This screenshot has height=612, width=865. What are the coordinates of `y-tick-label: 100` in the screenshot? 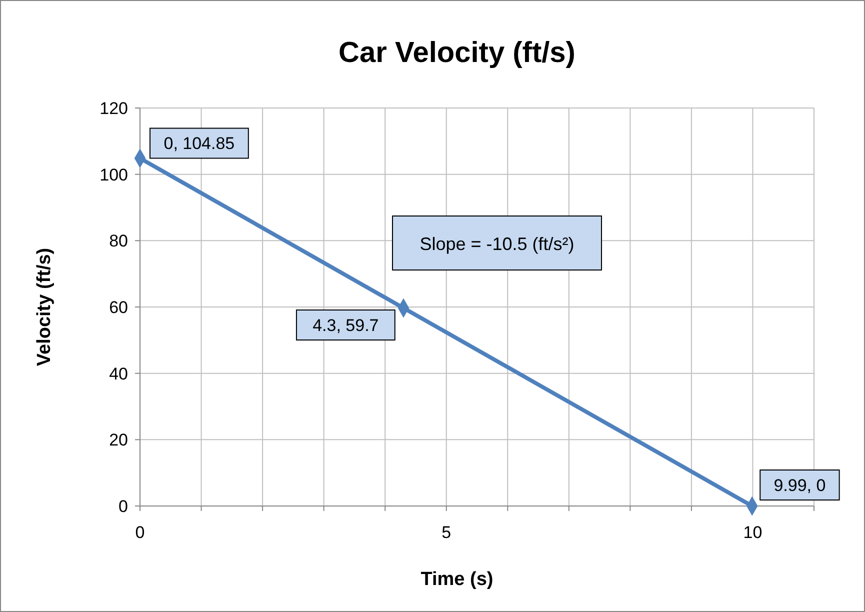 It's located at (114, 174).